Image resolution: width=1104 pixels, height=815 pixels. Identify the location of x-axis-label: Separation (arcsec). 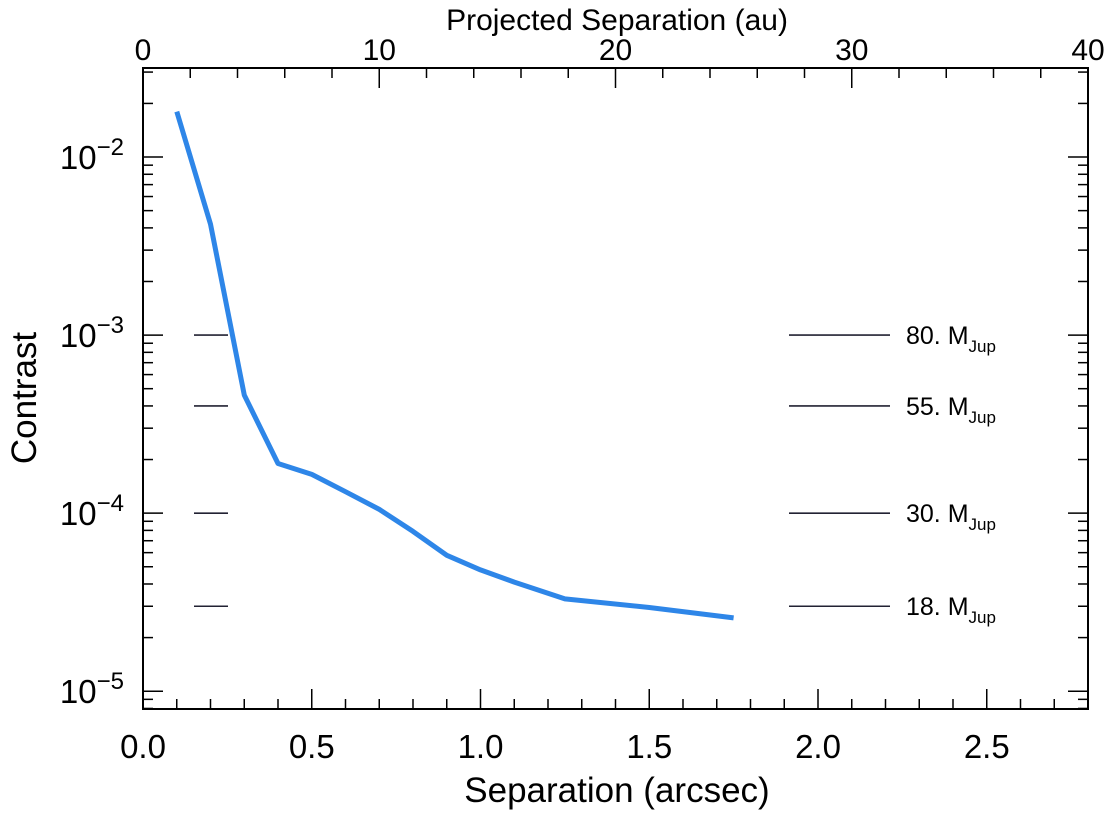
(616, 790).